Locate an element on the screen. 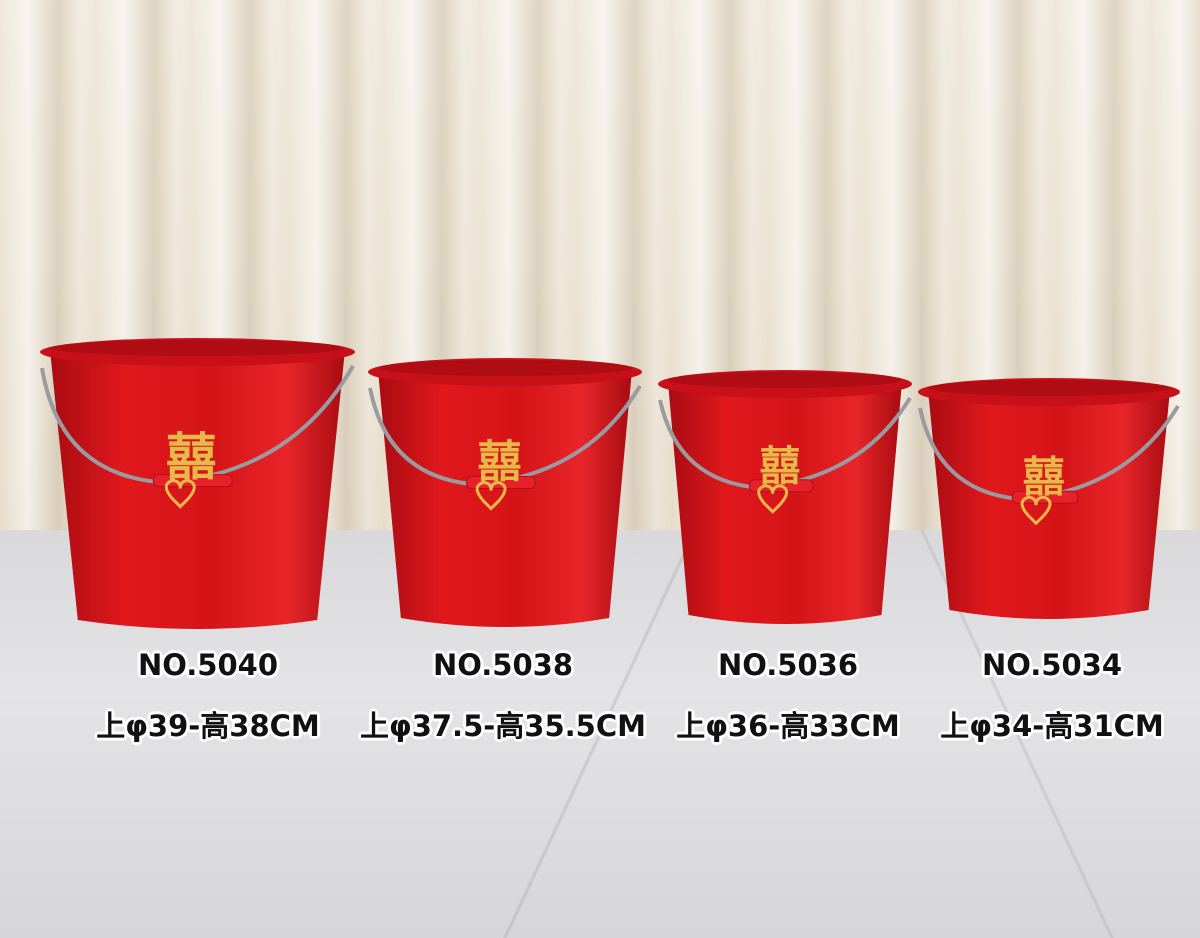 This screenshot has height=938, width=1200. product-model-3: NO.5036 is located at coordinates (788, 665).